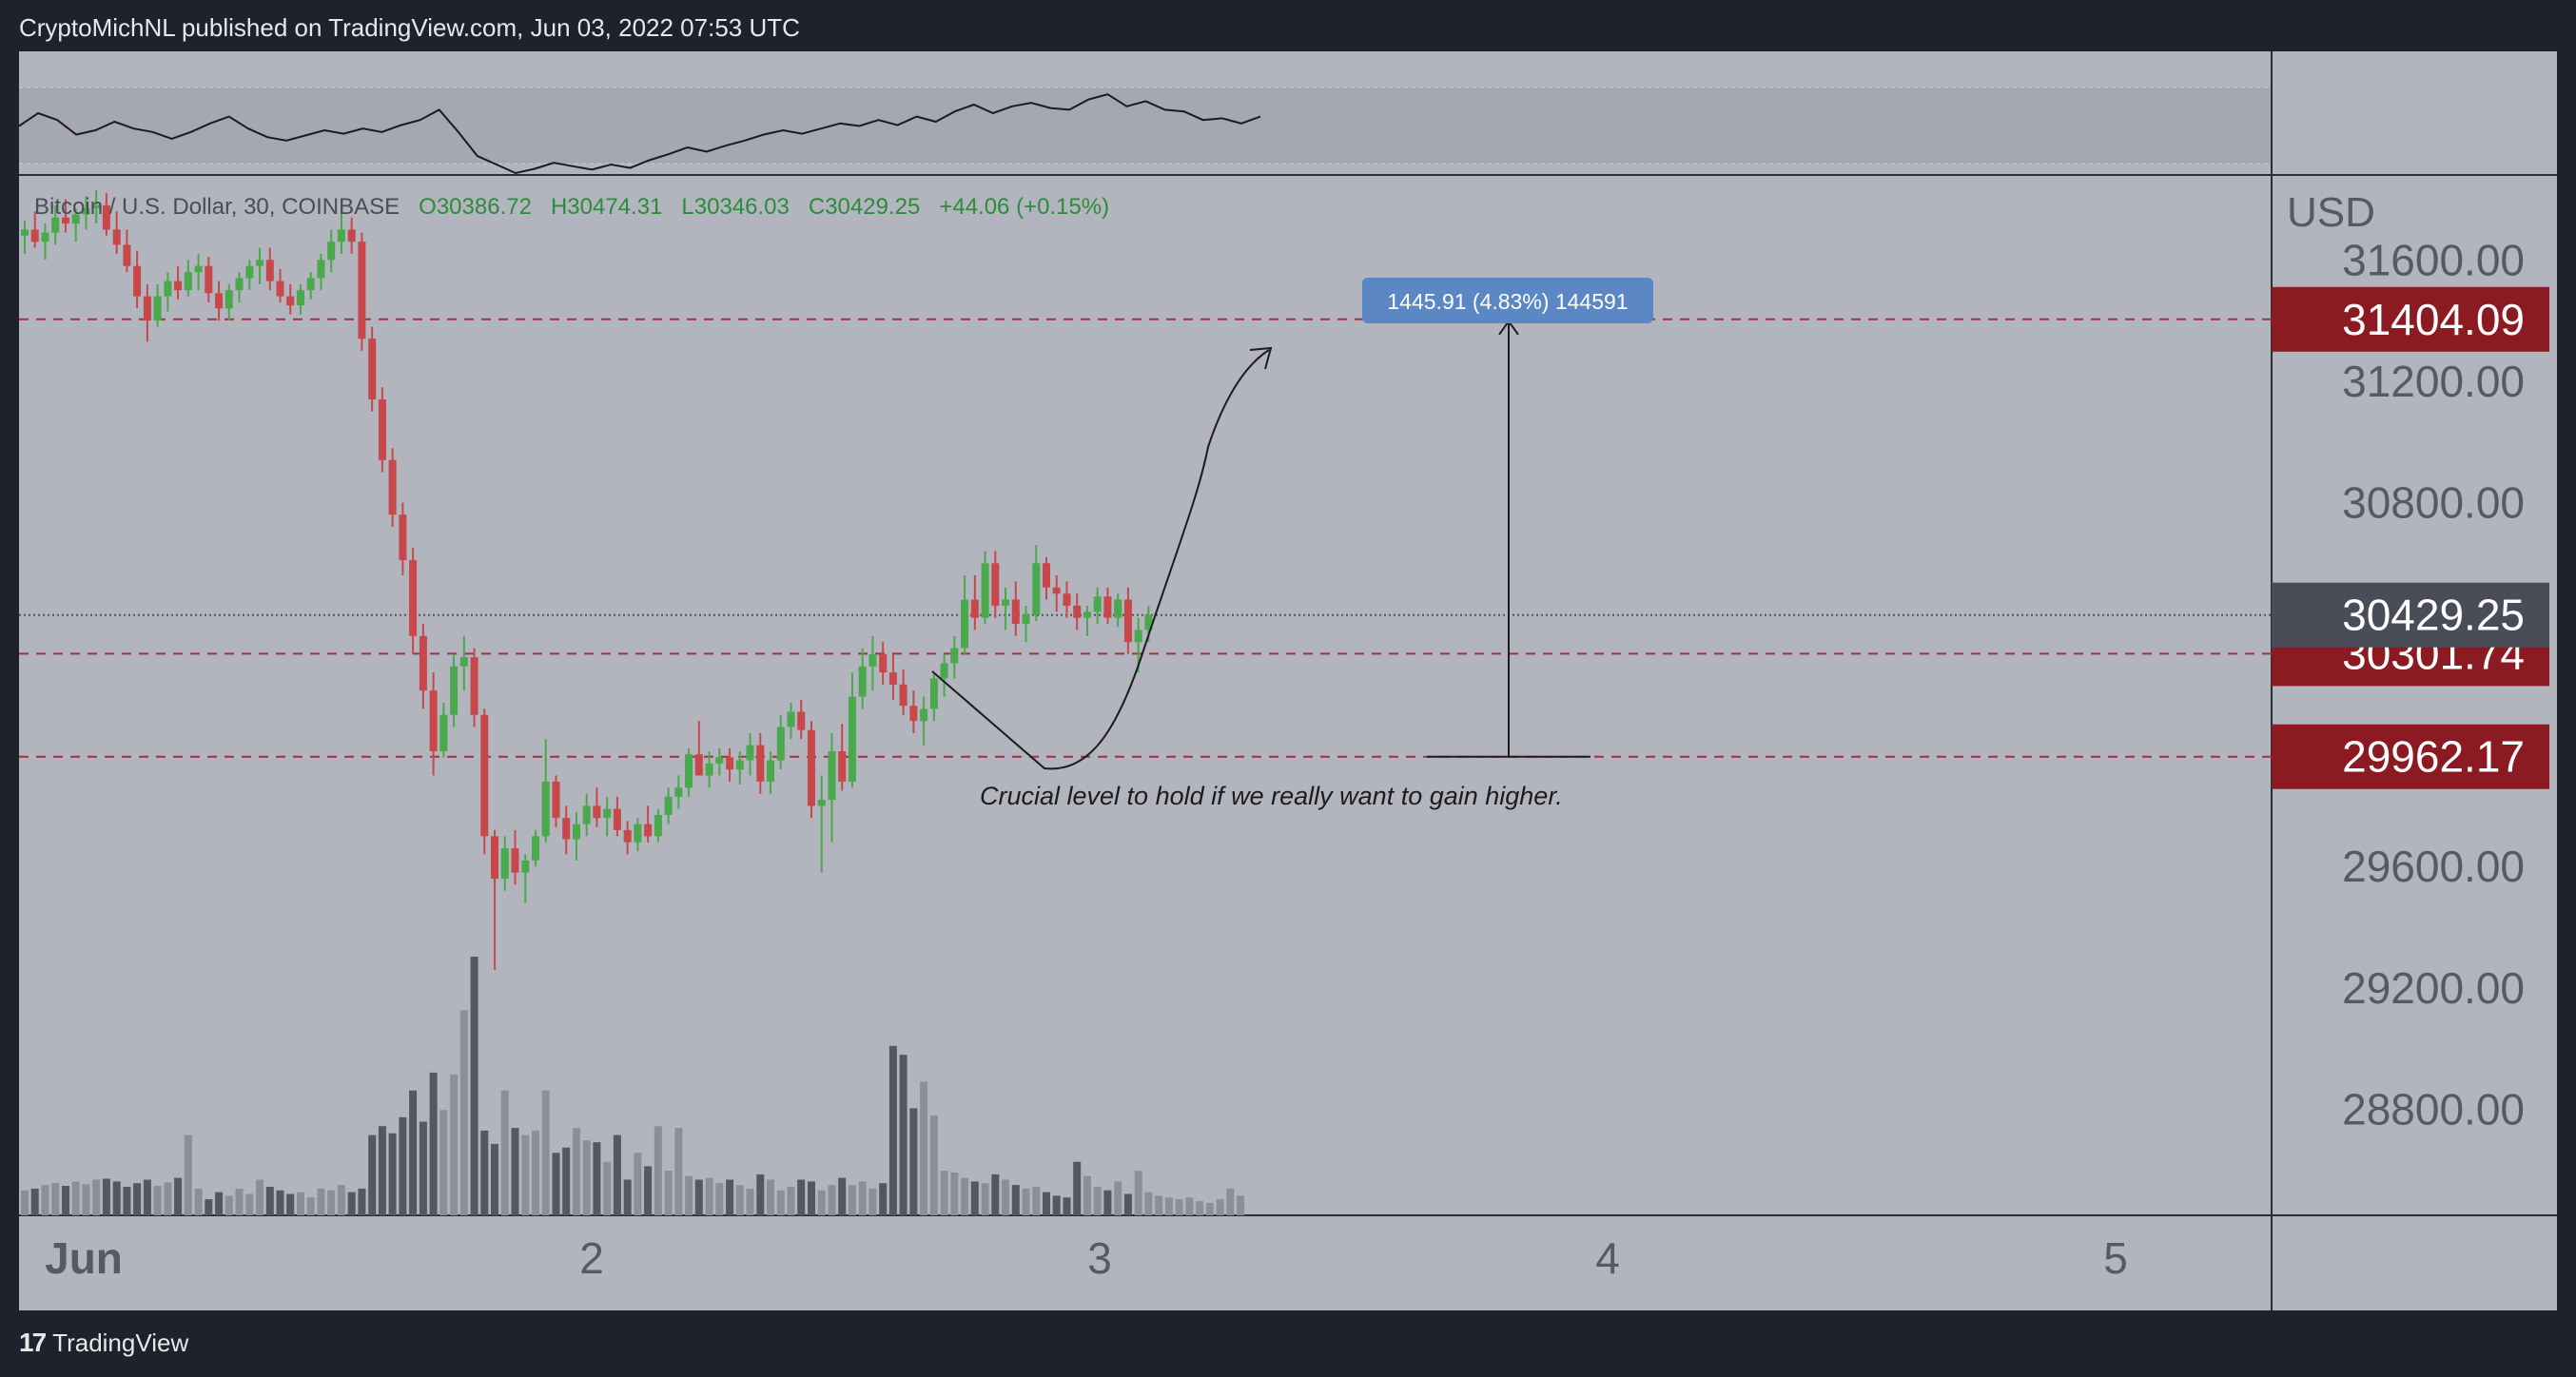  What do you see at coordinates (865, 207) in the screenshot?
I see `legend-close: C30429.25` at bounding box center [865, 207].